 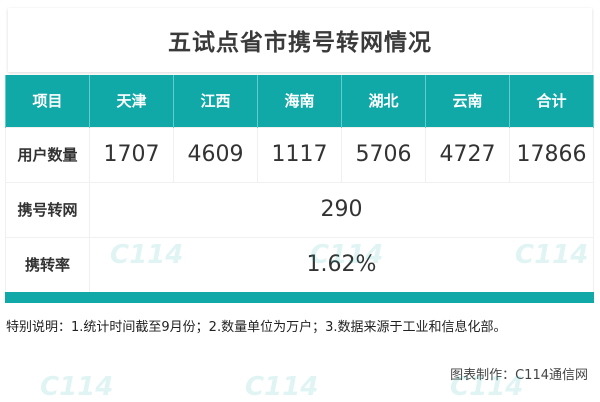 I want to click on header-row: 项目 天津 江西 海南 湖北 云南 合计, so click(x=299, y=101).